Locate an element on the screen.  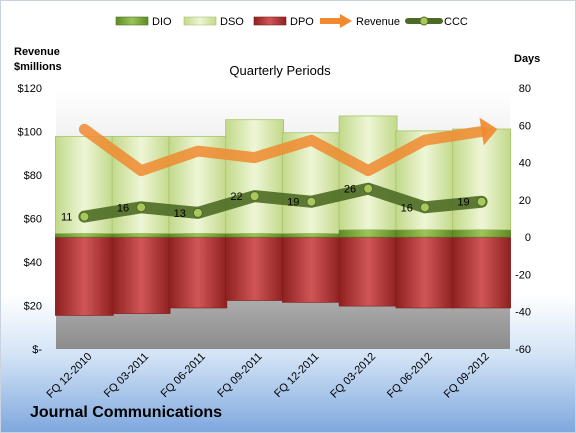
legend-item-dpo: DPO is located at coordinates (283, 22).